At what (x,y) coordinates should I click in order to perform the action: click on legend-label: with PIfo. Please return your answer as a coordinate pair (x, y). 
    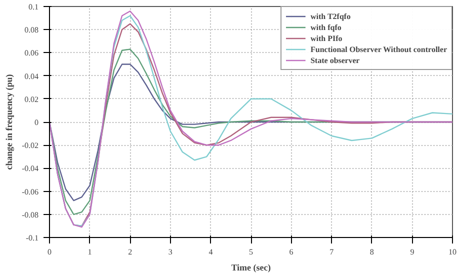
    Looking at the image, I should click on (326, 38).